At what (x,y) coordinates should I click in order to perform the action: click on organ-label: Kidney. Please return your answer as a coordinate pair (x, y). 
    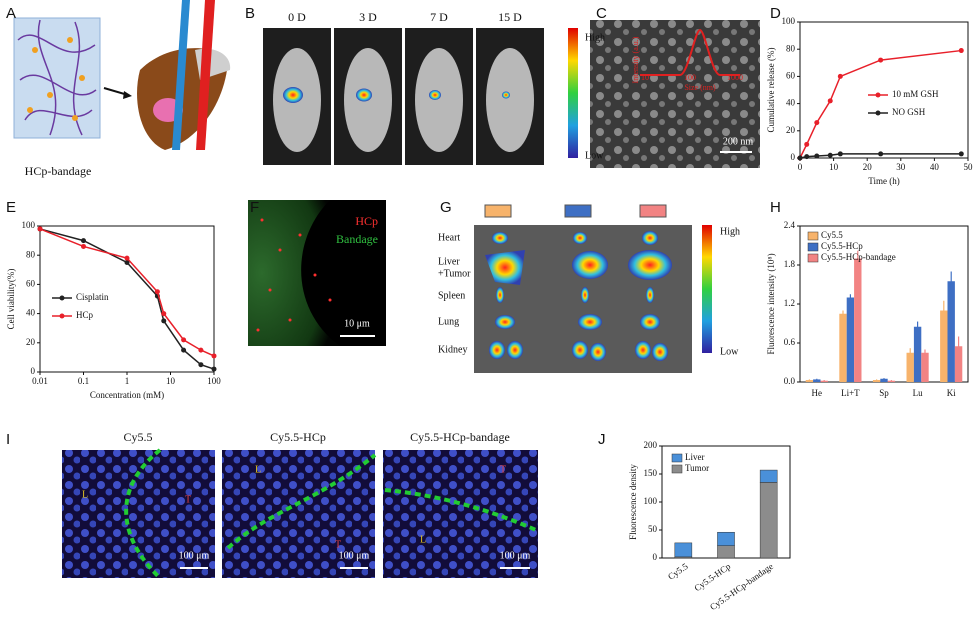
    Looking at the image, I should click on (452, 349).